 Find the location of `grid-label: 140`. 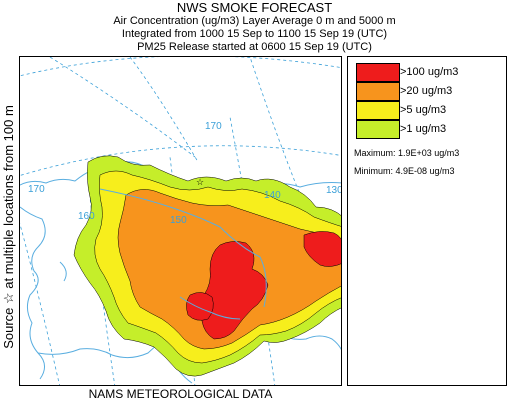

grid-label: 140 is located at coordinates (272, 195).